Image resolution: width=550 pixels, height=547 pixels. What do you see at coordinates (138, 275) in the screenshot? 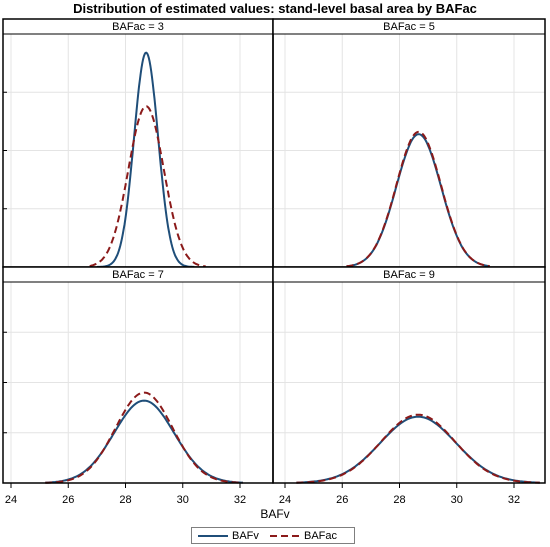
I see `panel-label: BAFac = 7` at bounding box center [138, 275].